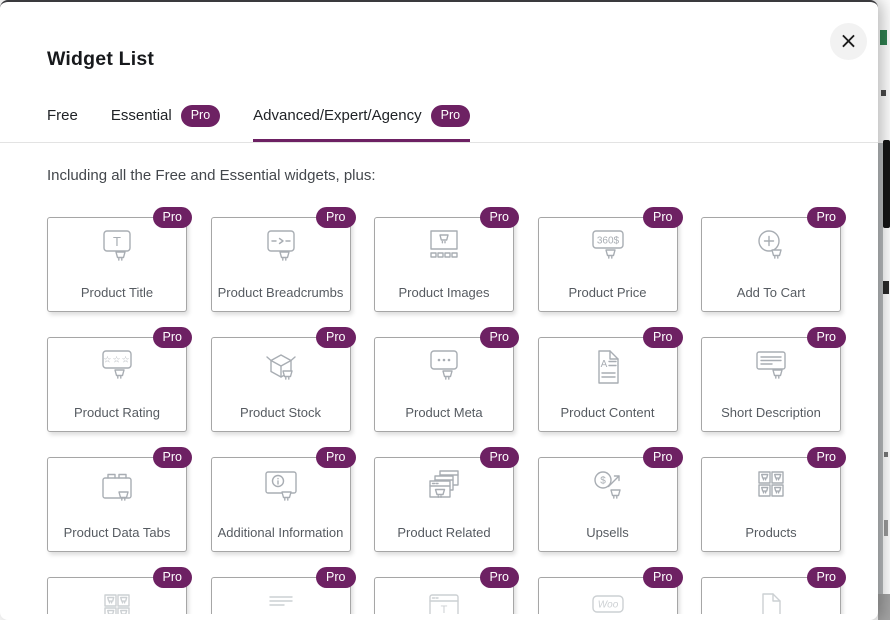 The height and width of the screenshot is (620, 890). Describe the element at coordinates (337, 116) in the screenshot. I see `tab-label: Advanced/Expert/Agency` at that location.